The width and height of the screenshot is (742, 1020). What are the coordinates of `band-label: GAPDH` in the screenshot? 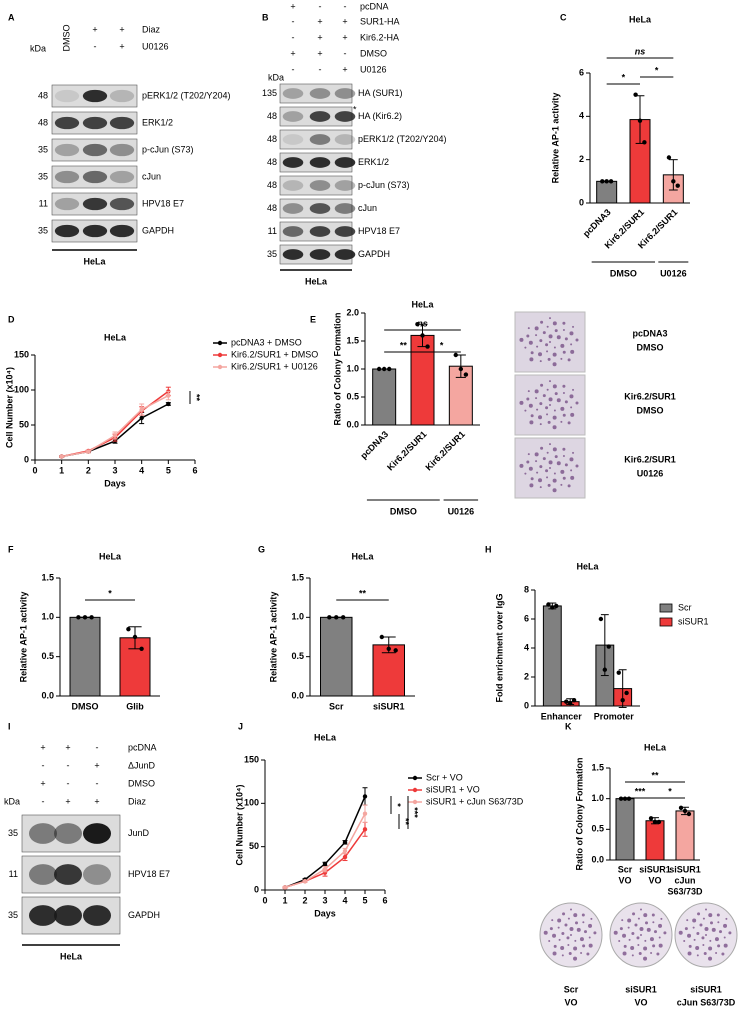 It's located at (144, 915).